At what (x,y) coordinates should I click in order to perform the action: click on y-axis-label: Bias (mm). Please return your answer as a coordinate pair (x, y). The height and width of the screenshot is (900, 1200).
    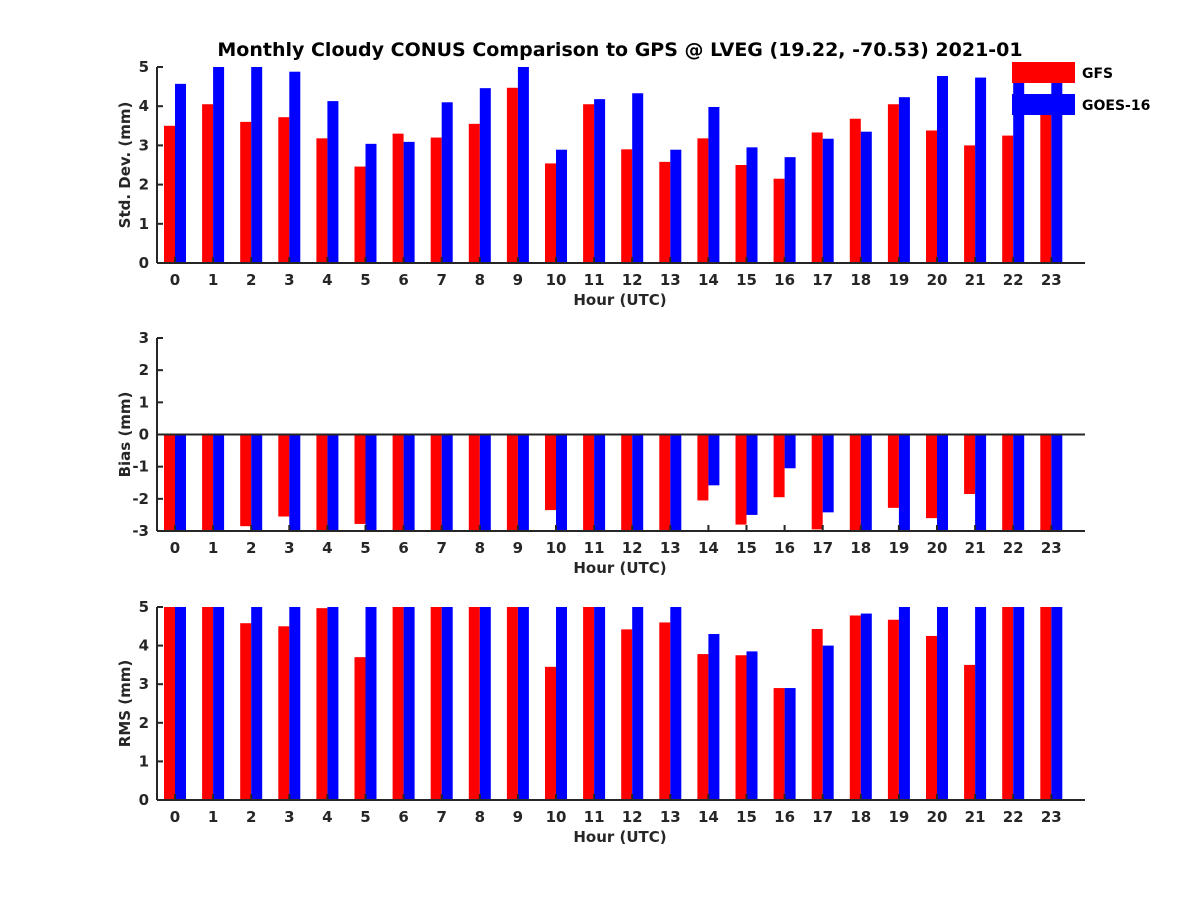
    Looking at the image, I should click on (125, 435).